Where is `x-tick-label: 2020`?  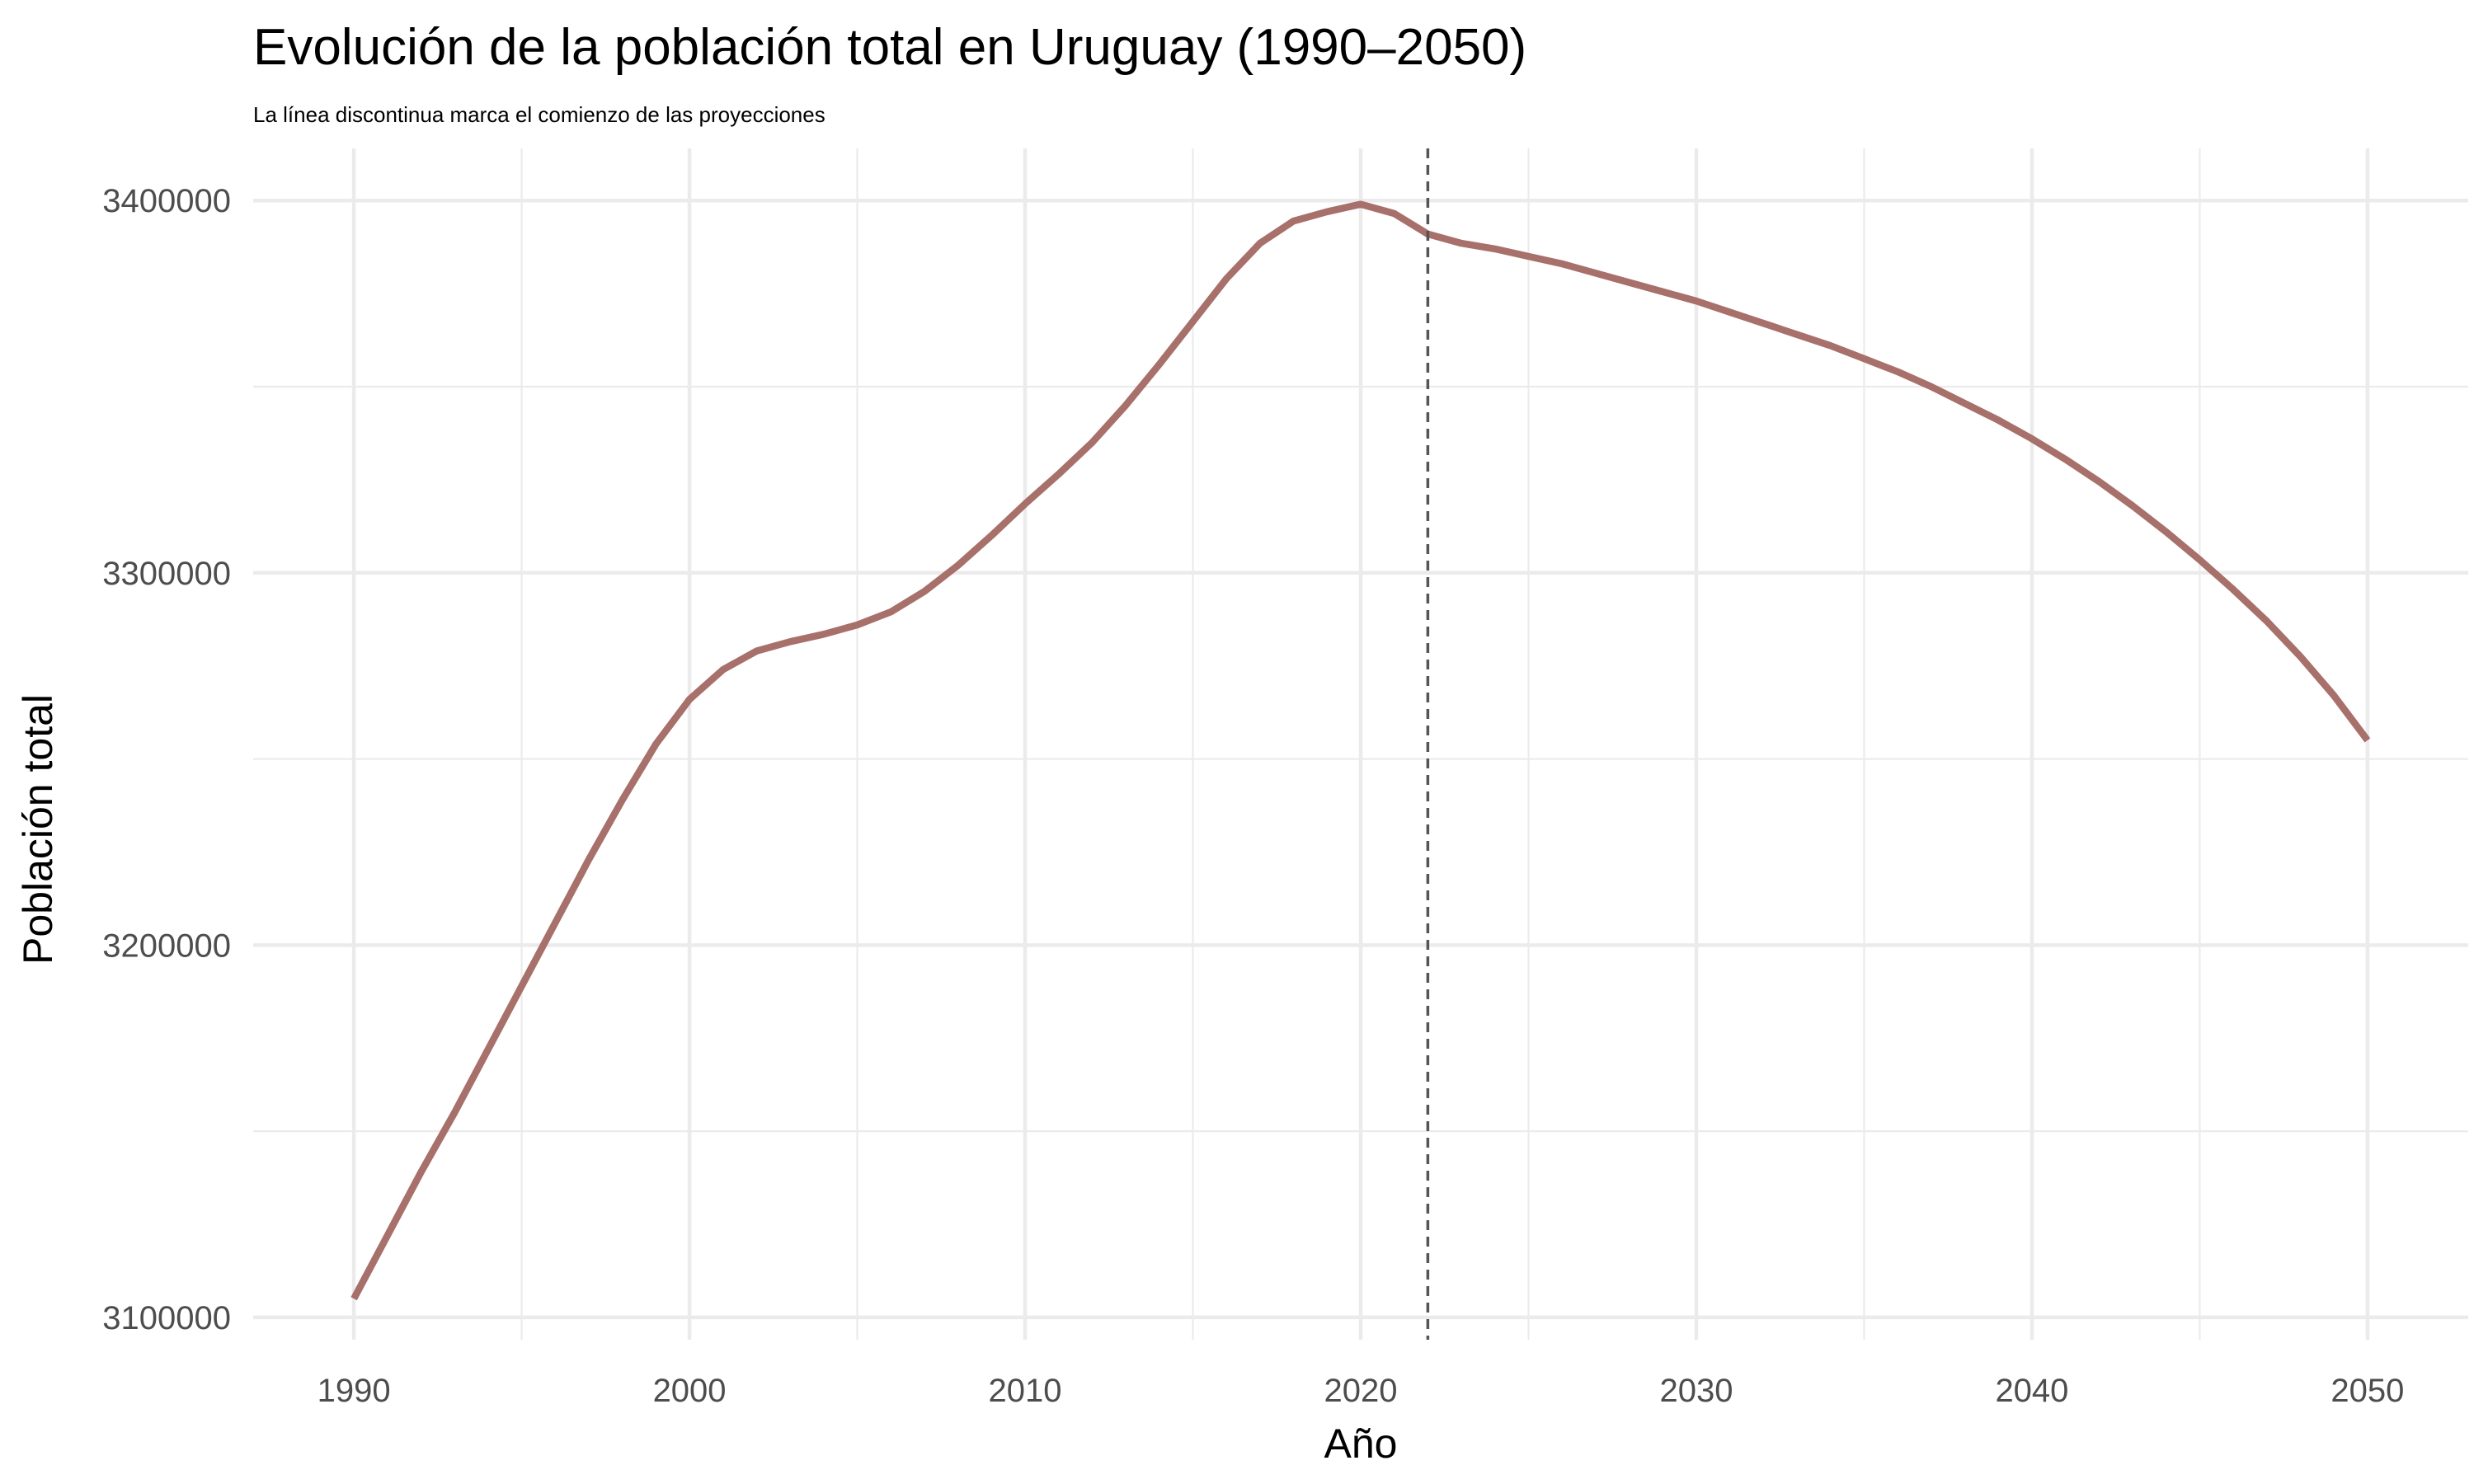
x-tick-label: 2020 is located at coordinates (1361, 1391).